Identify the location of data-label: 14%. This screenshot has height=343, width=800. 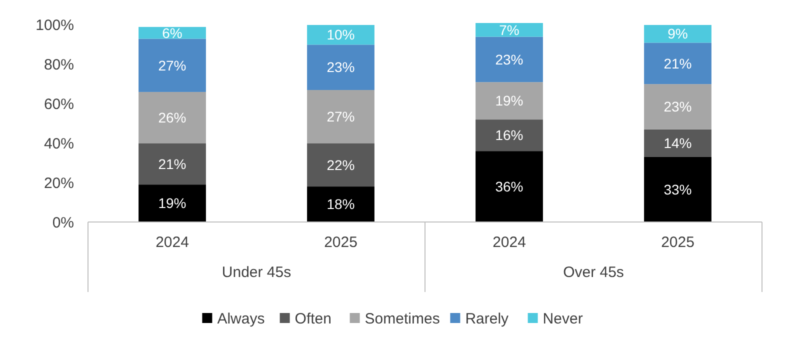
(678, 143).